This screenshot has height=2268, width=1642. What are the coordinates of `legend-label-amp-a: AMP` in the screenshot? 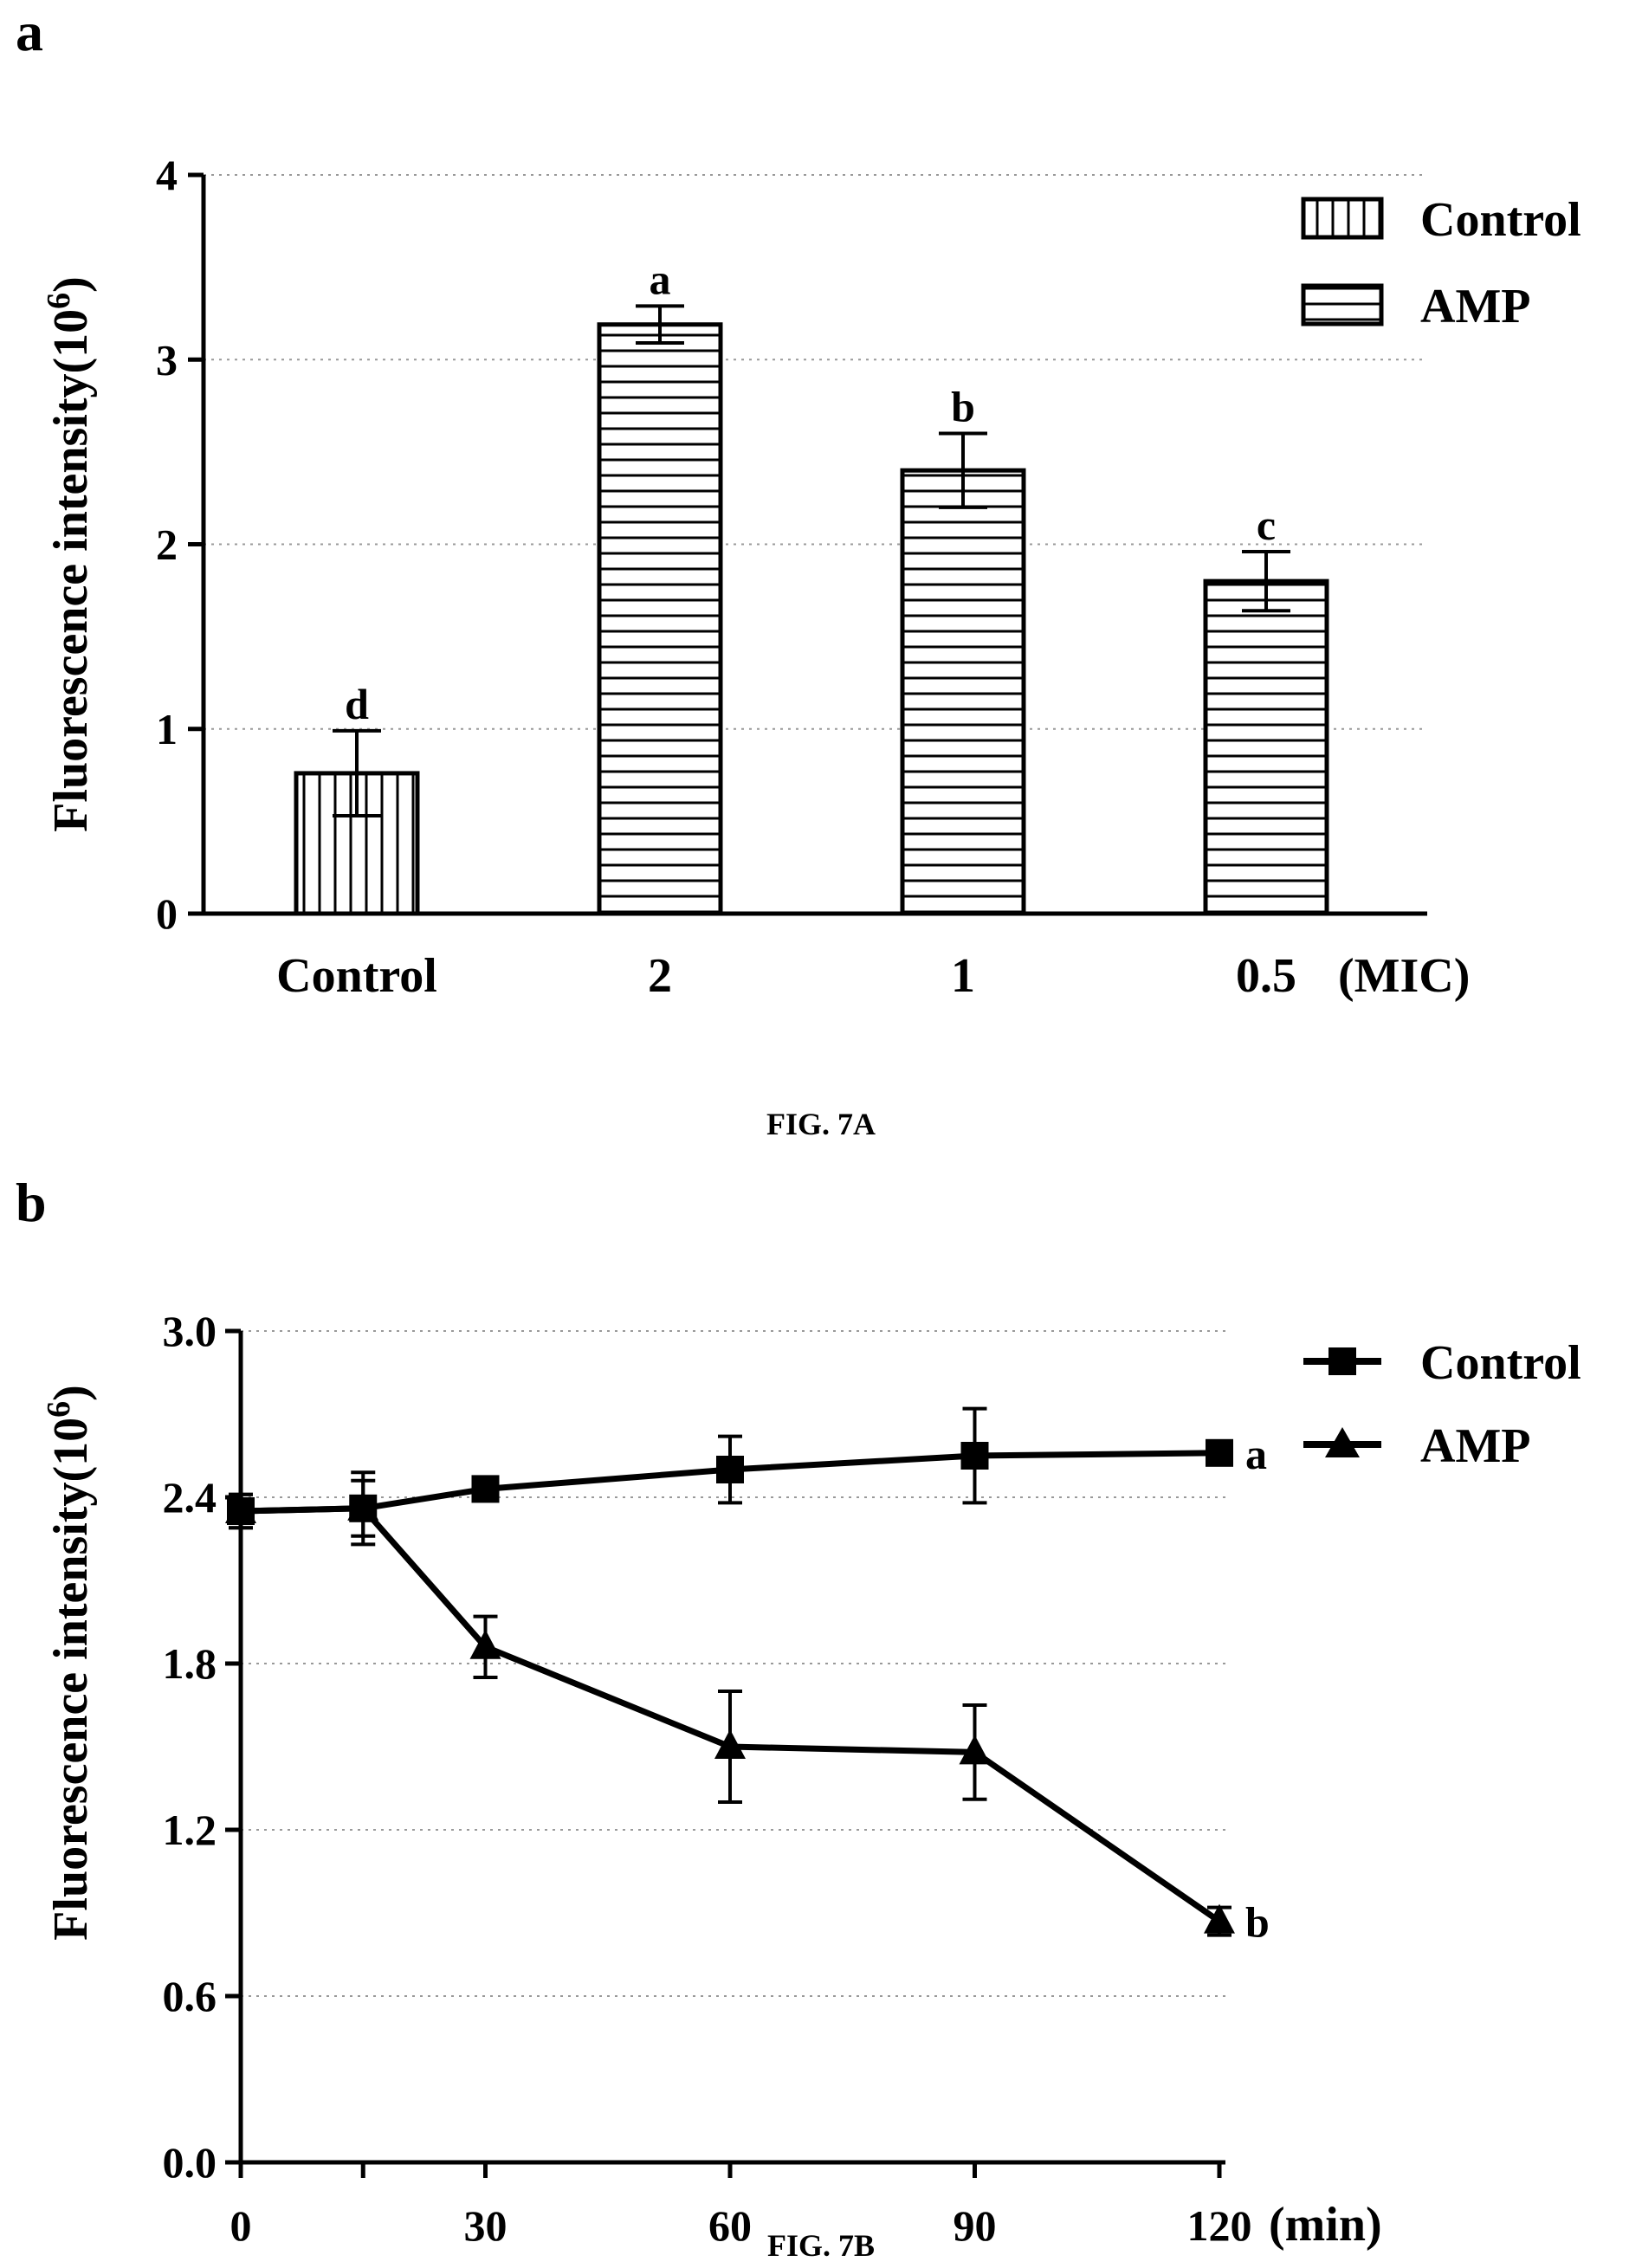 It's located at (1475, 306).